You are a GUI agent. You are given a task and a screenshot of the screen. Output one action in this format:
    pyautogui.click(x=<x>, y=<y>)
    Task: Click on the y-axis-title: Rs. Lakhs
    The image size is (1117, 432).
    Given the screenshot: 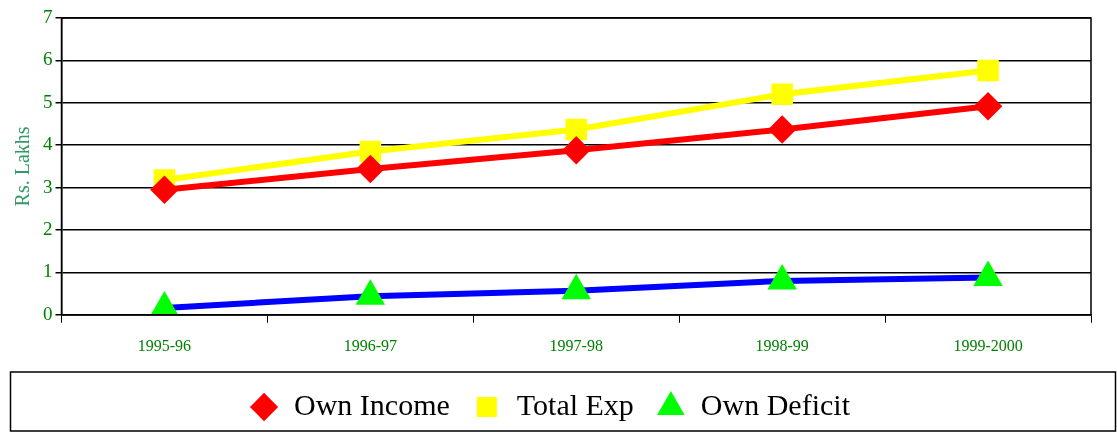 What is the action you would take?
    pyautogui.click(x=22, y=166)
    